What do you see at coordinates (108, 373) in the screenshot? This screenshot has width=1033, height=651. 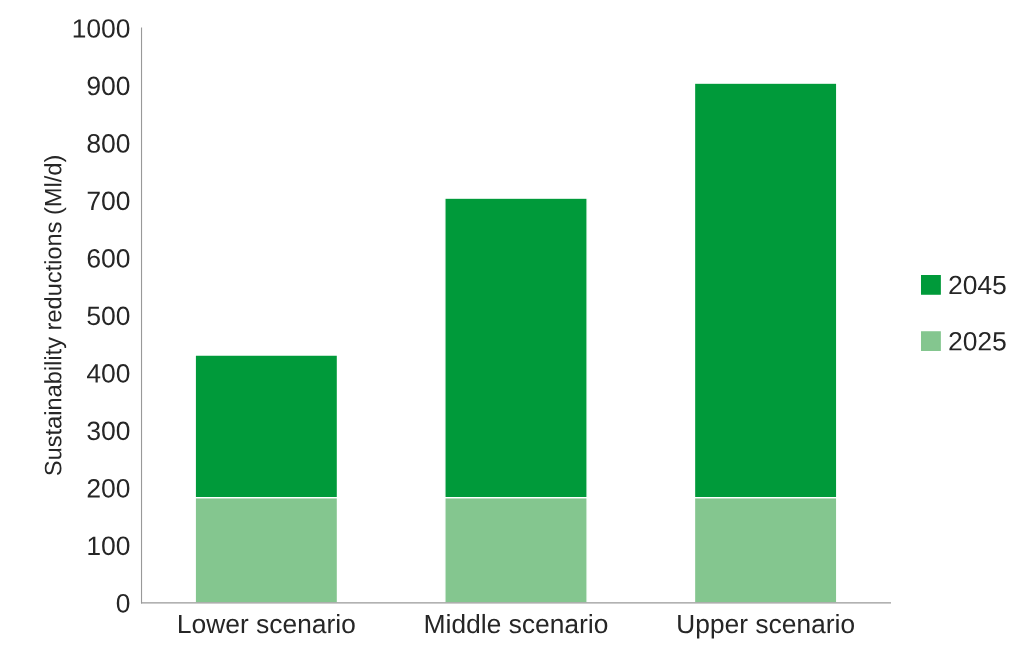 I see `y-tick-label: 400` at bounding box center [108, 373].